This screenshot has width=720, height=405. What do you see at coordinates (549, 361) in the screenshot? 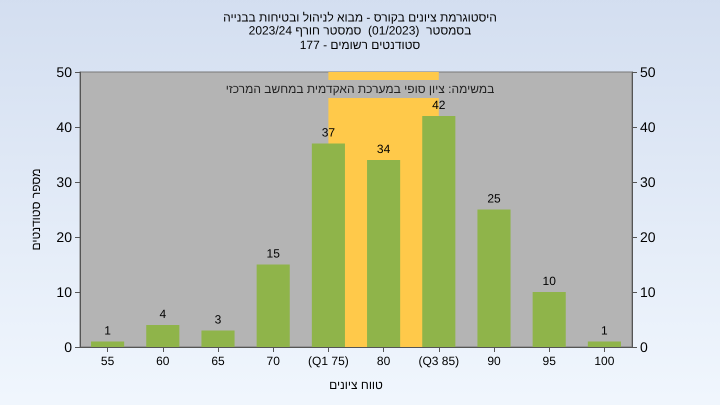
I see `x-tick-label: 95` at bounding box center [549, 361].